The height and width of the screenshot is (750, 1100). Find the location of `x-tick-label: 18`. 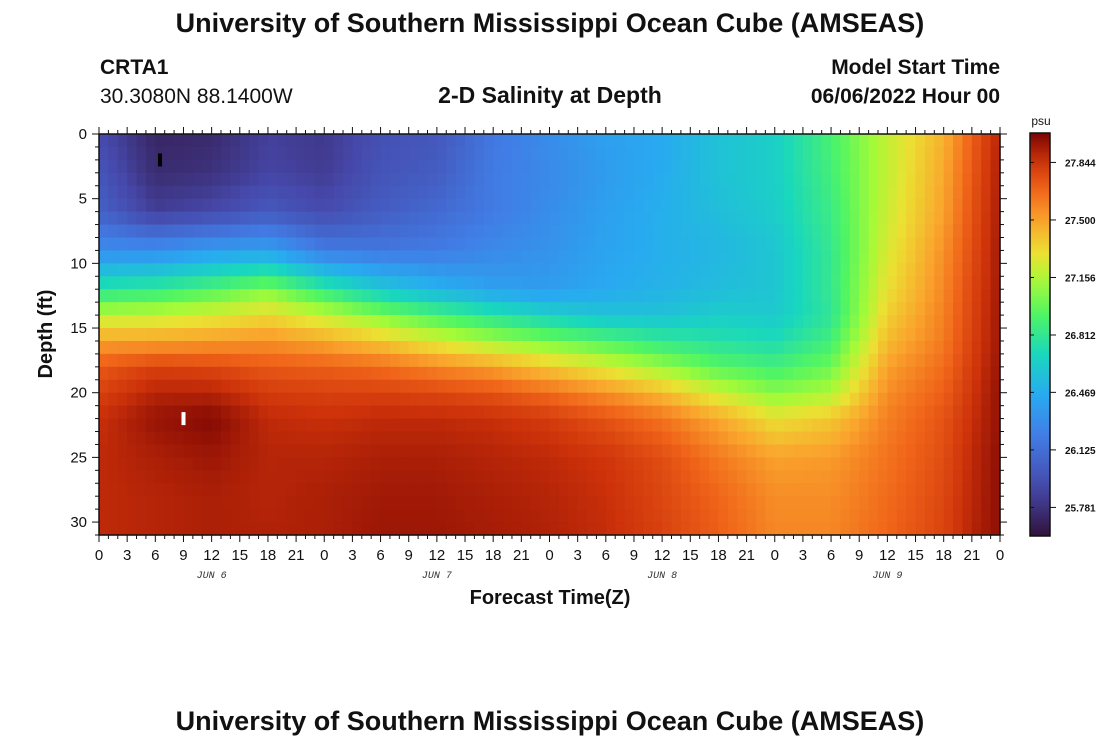

x-tick-label: 18 is located at coordinates (943, 555).